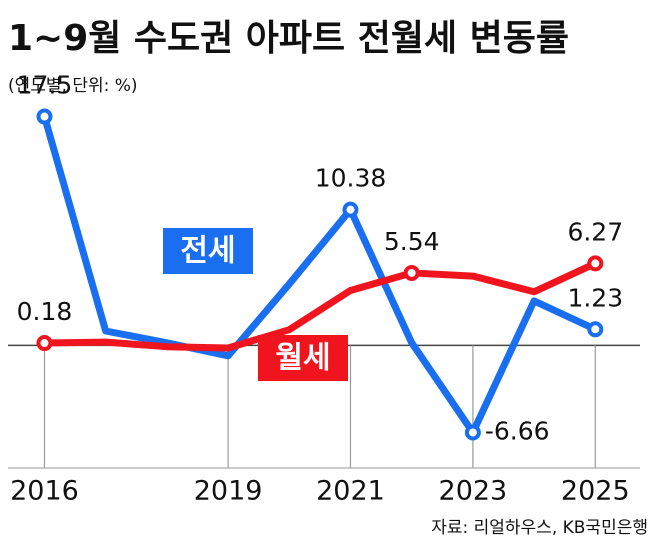 Image resolution: width=656 pixels, height=549 pixels. What do you see at coordinates (595, 491) in the screenshot?
I see `x-tick-label: 2025` at bounding box center [595, 491].